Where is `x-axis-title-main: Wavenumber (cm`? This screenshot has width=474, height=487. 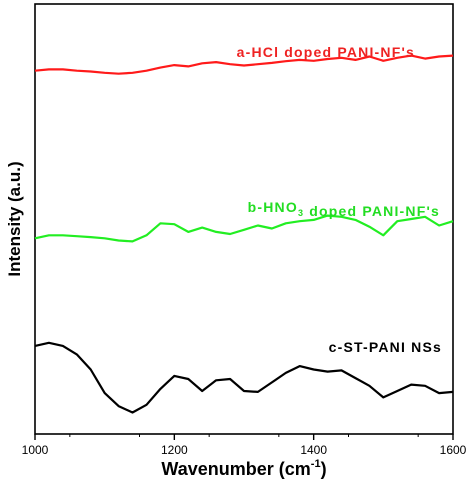 x-axis-title-main: Wavenumber (cm is located at coordinates (235, 469).